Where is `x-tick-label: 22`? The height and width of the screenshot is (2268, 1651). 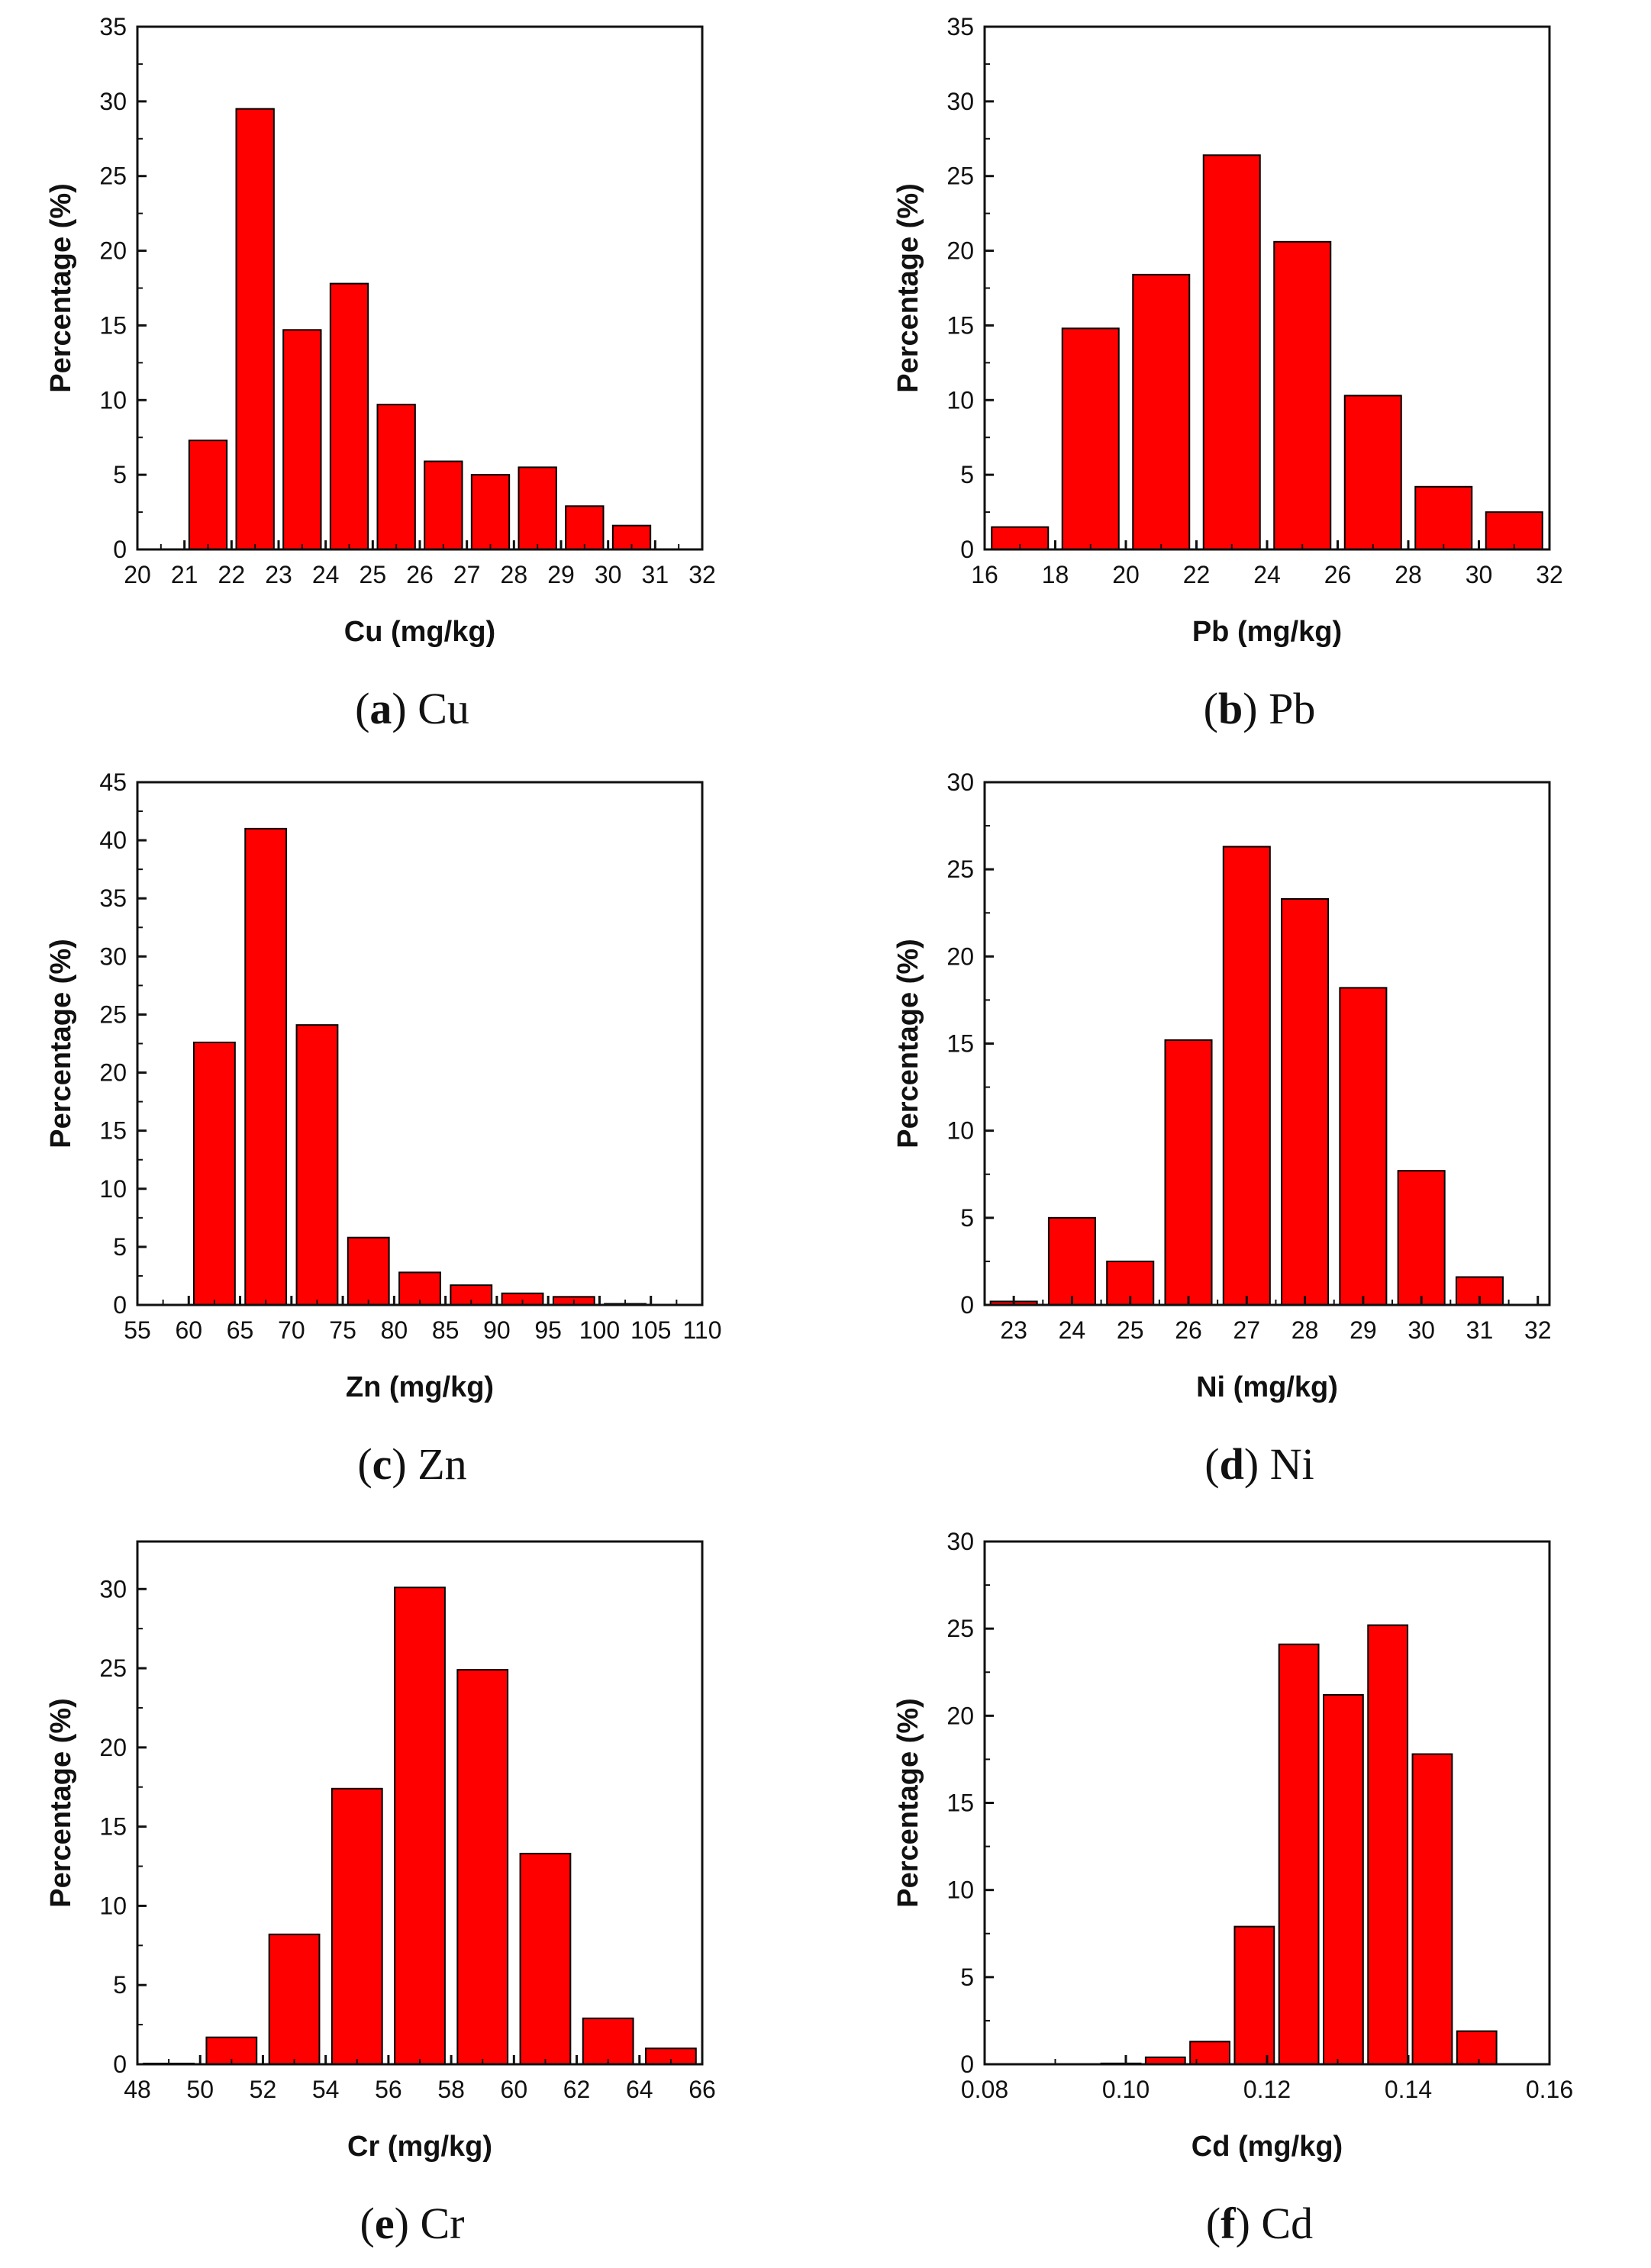 x-tick-label: 22 is located at coordinates (1197, 574).